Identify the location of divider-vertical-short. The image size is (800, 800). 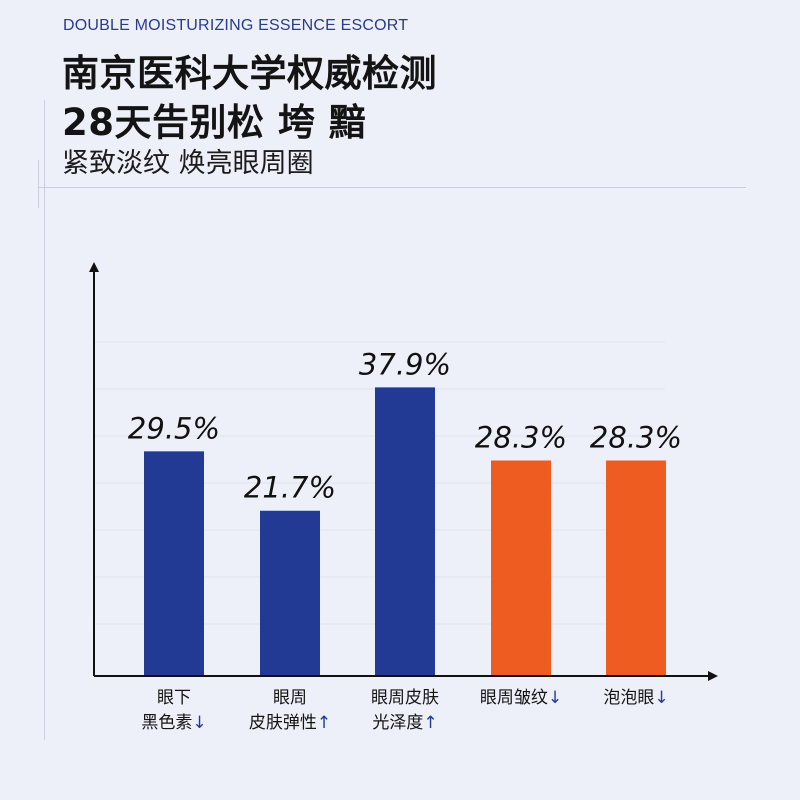
(38, 184).